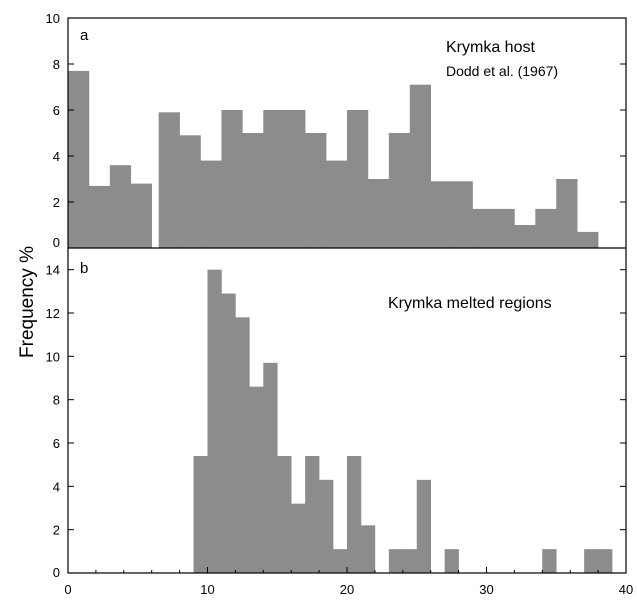 The image size is (637, 604). Describe the element at coordinates (27, 302) in the screenshot. I see `y-axis-label: Frequency %` at that location.